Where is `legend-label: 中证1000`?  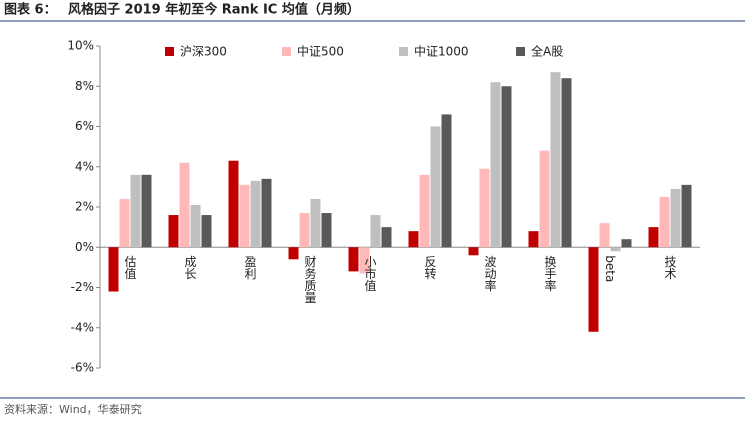 legend-label: 中证1000 is located at coordinates (441, 51).